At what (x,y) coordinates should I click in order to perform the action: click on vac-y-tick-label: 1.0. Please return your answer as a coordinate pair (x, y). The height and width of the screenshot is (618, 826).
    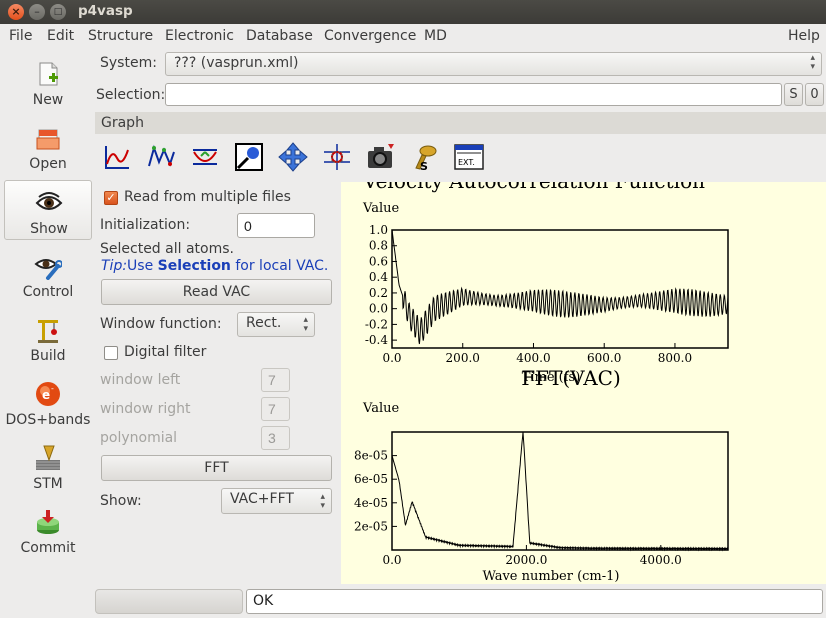
    Looking at the image, I should click on (378, 230).